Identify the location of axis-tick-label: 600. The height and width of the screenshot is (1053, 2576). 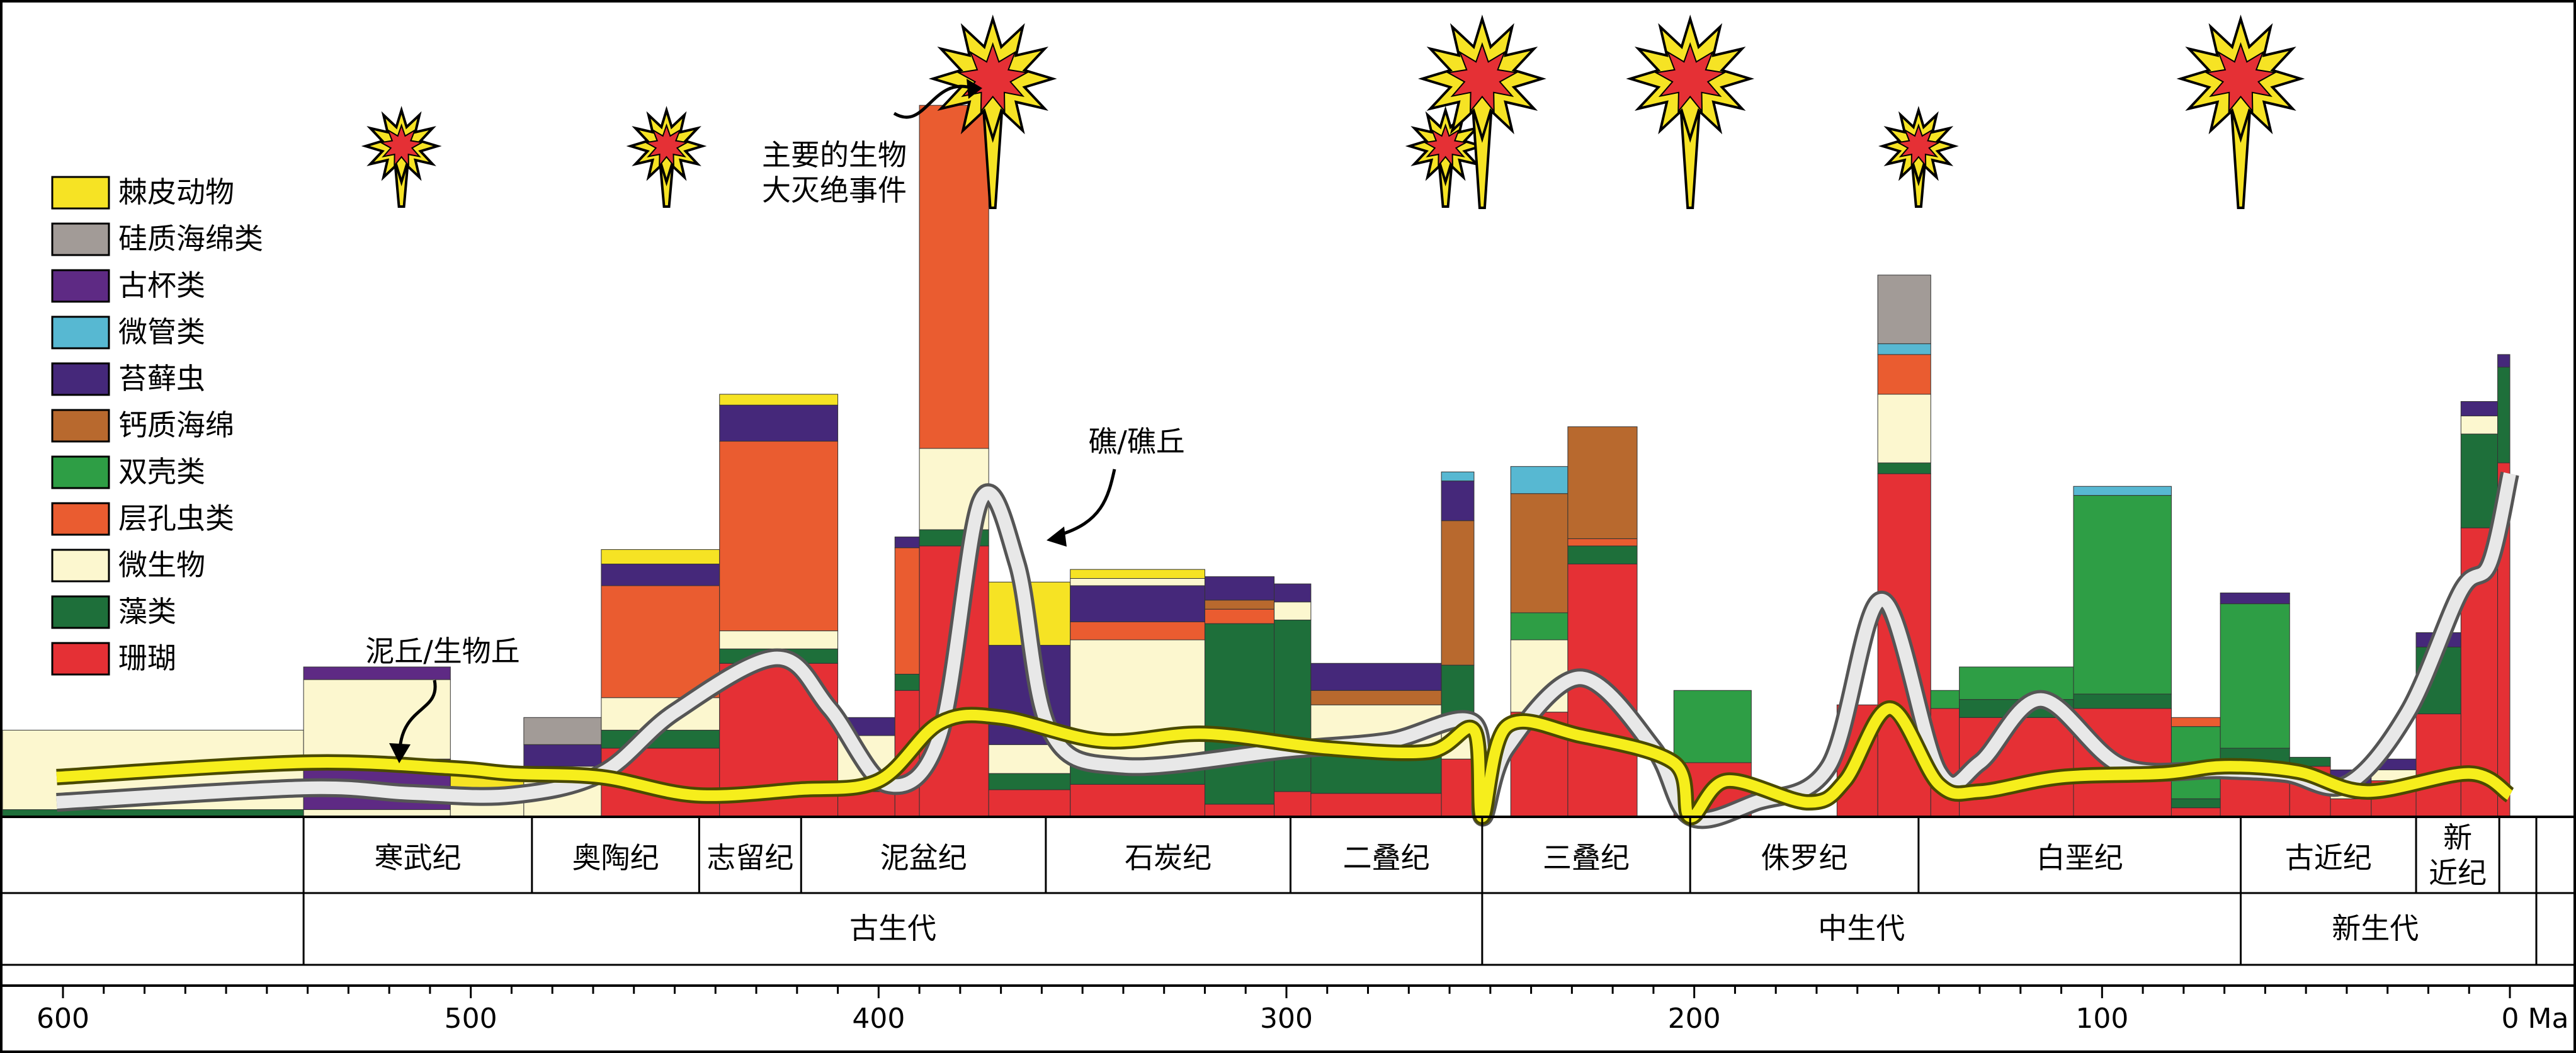
(63, 1019).